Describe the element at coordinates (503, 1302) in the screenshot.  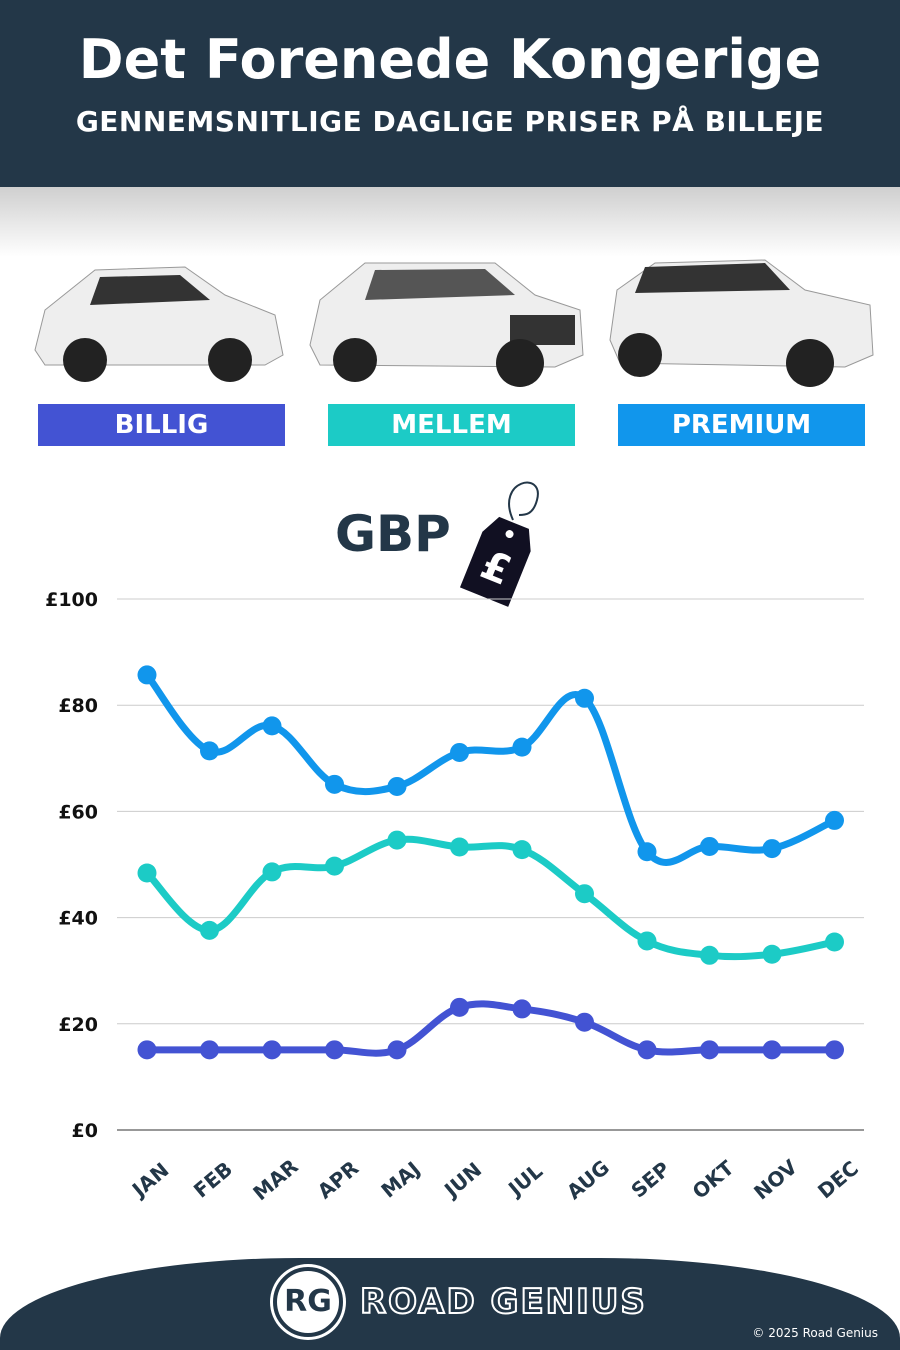
I see `brand-name: ROAD GENIUS` at that location.